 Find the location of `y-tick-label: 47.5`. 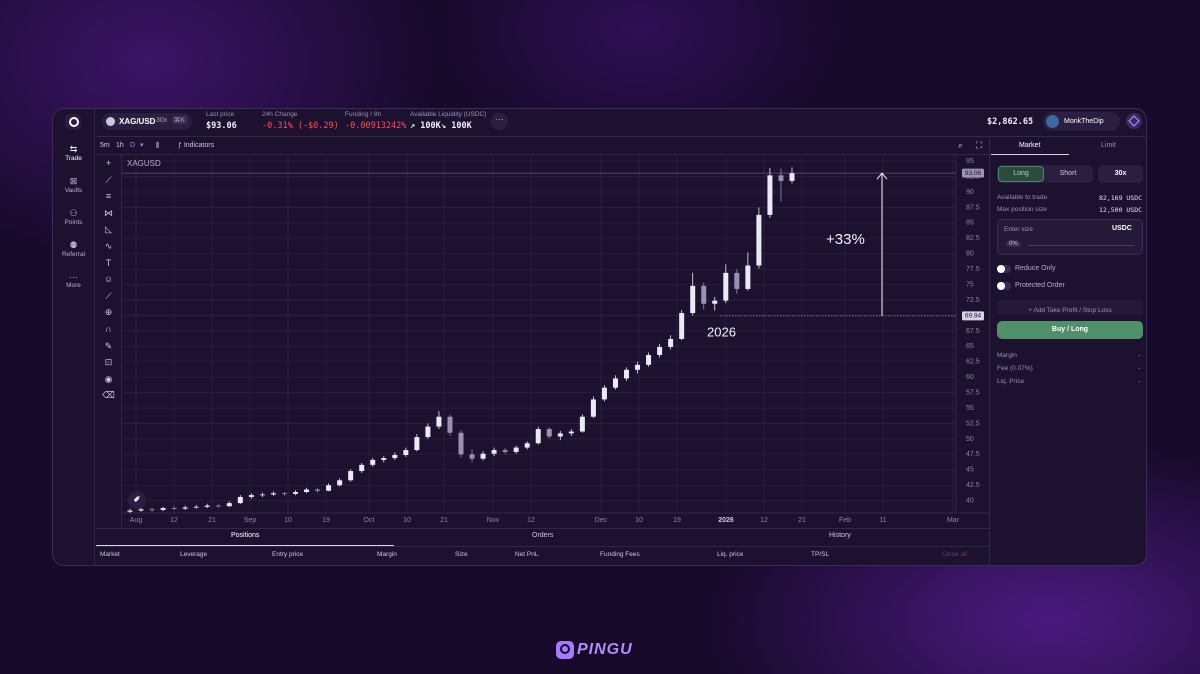

y-tick-label: 47.5 is located at coordinates (973, 454).